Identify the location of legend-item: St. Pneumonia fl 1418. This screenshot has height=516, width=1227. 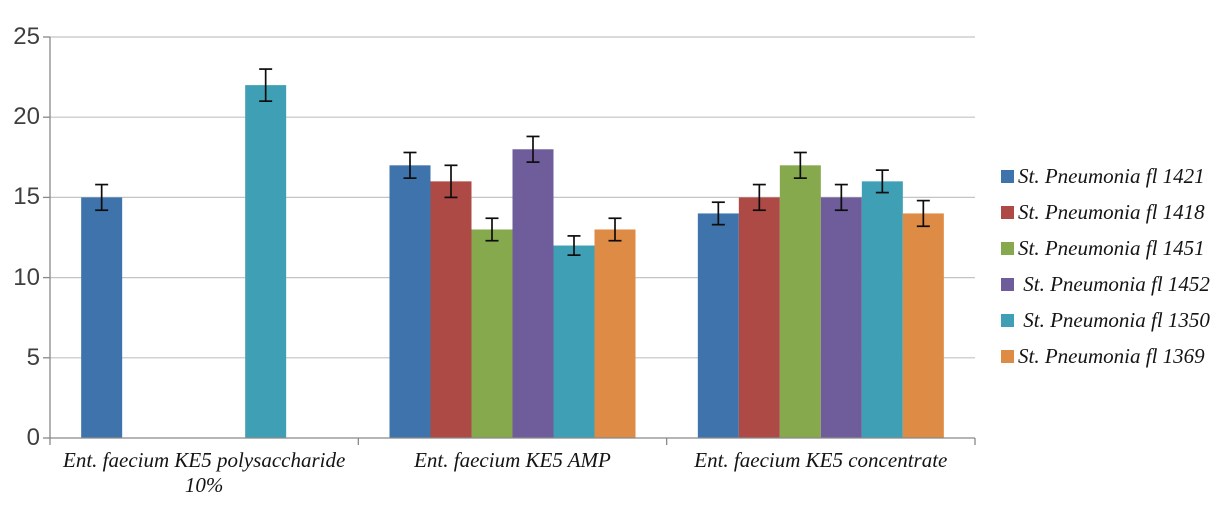
(1105, 212).